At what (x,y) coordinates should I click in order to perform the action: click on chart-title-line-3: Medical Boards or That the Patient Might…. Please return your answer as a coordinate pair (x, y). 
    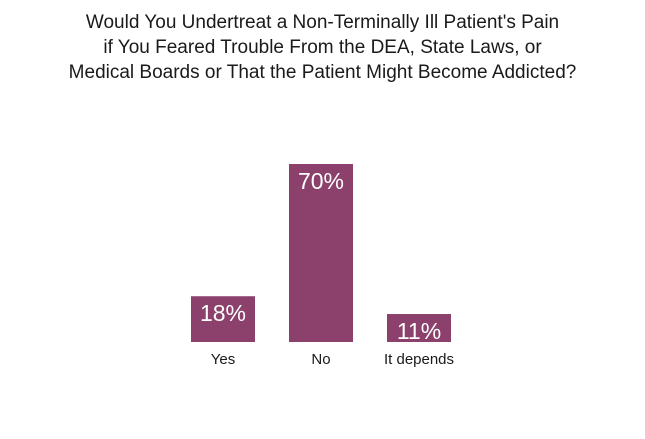
    Looking at the image, I should click on (322, 72).